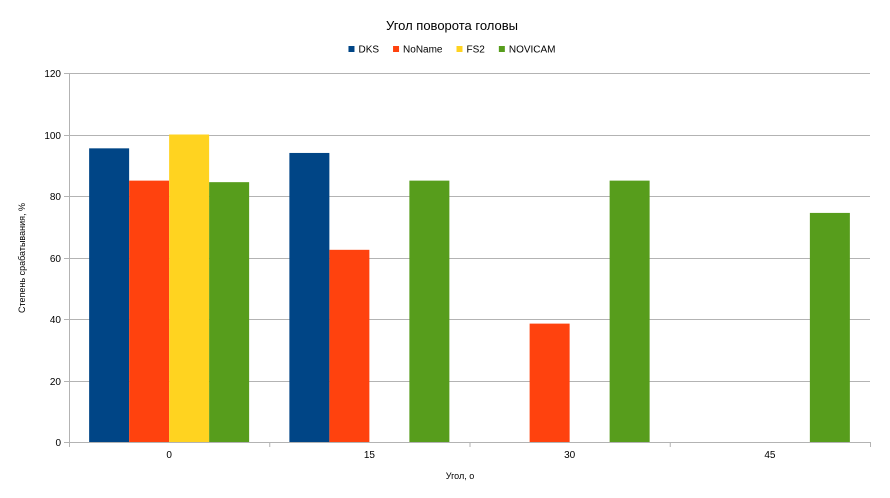  Describe the element at coordinates (471, 455) in the screenshot. I see `x-tick-labels: 0 15 30 45` at that location.